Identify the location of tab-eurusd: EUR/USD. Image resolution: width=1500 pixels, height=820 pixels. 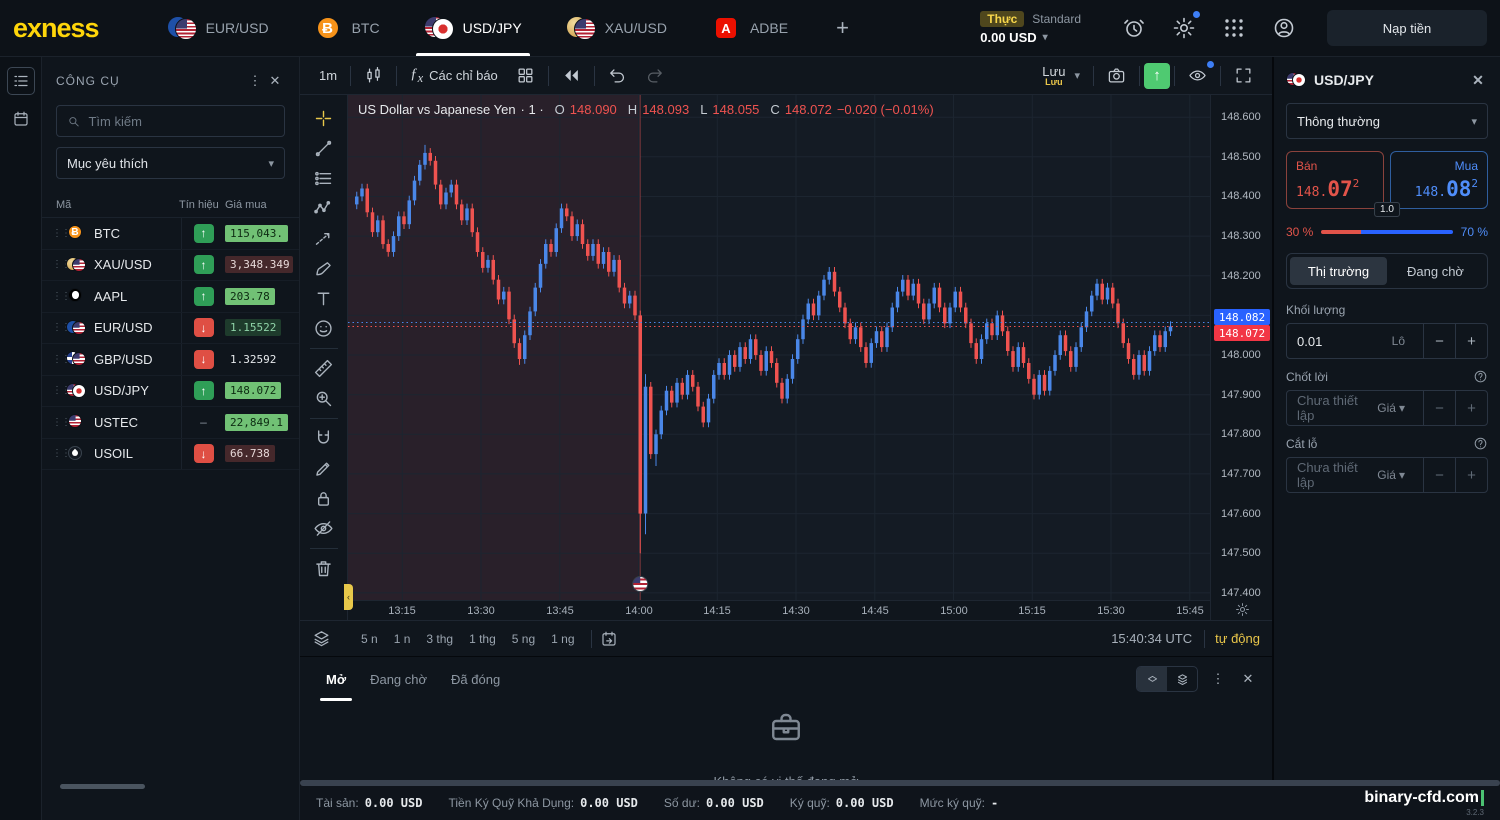
(218, 28).